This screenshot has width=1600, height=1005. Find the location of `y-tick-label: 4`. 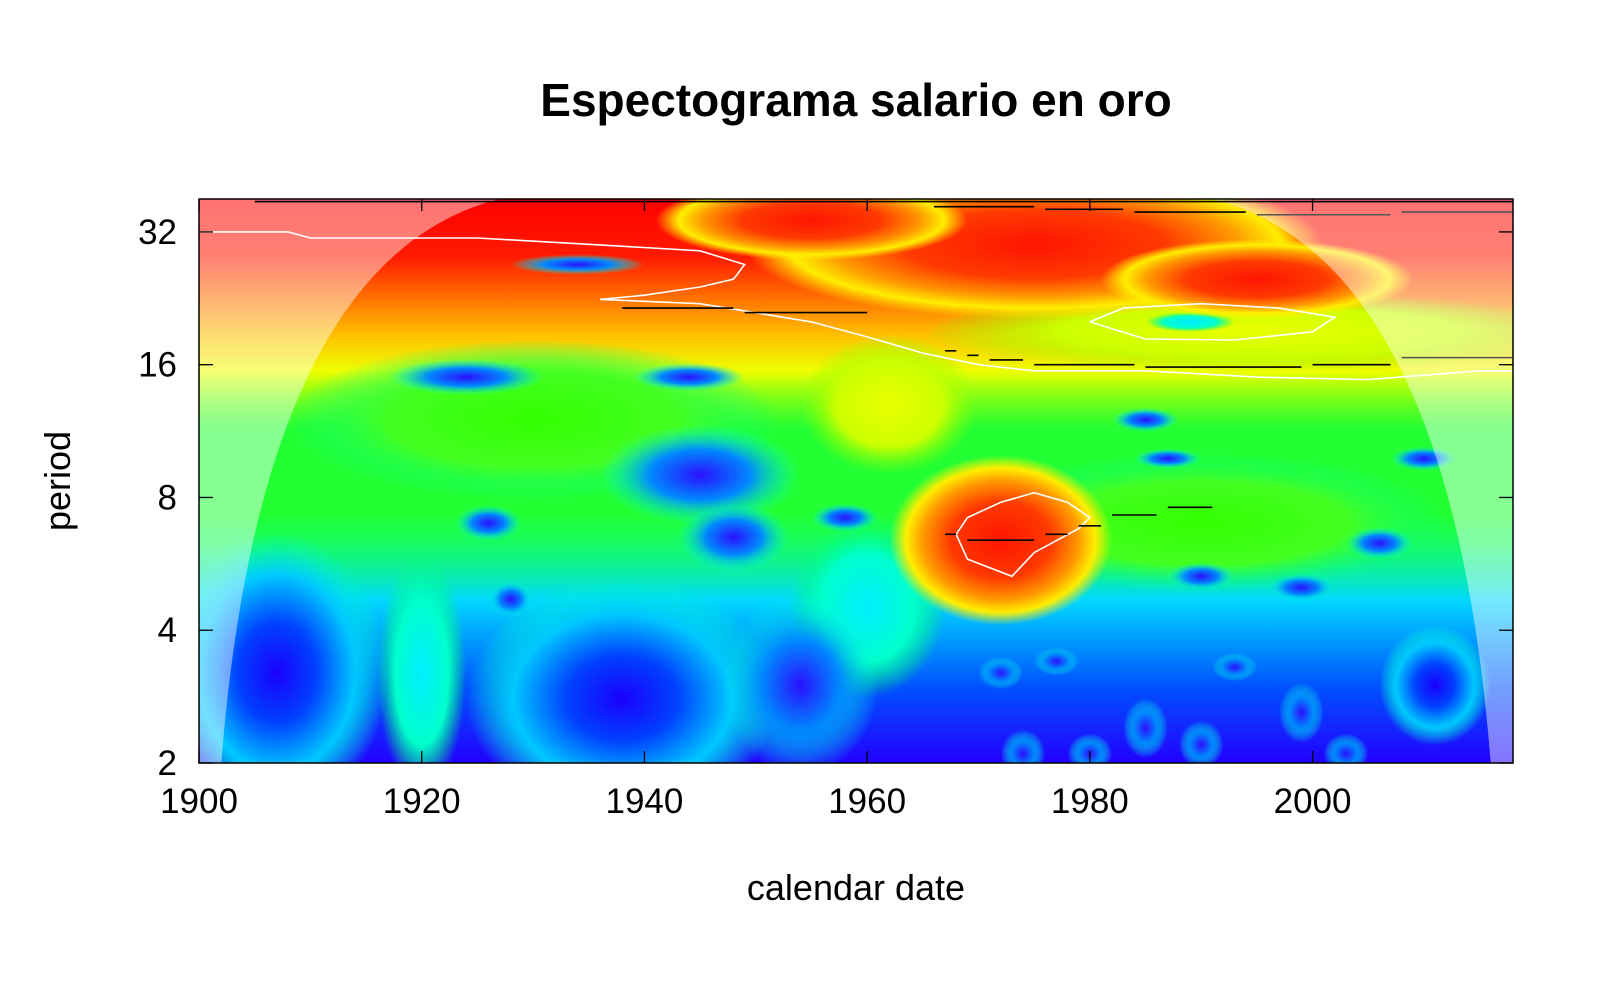

y-tick-label: 4 is located at coordinates (167, 630).